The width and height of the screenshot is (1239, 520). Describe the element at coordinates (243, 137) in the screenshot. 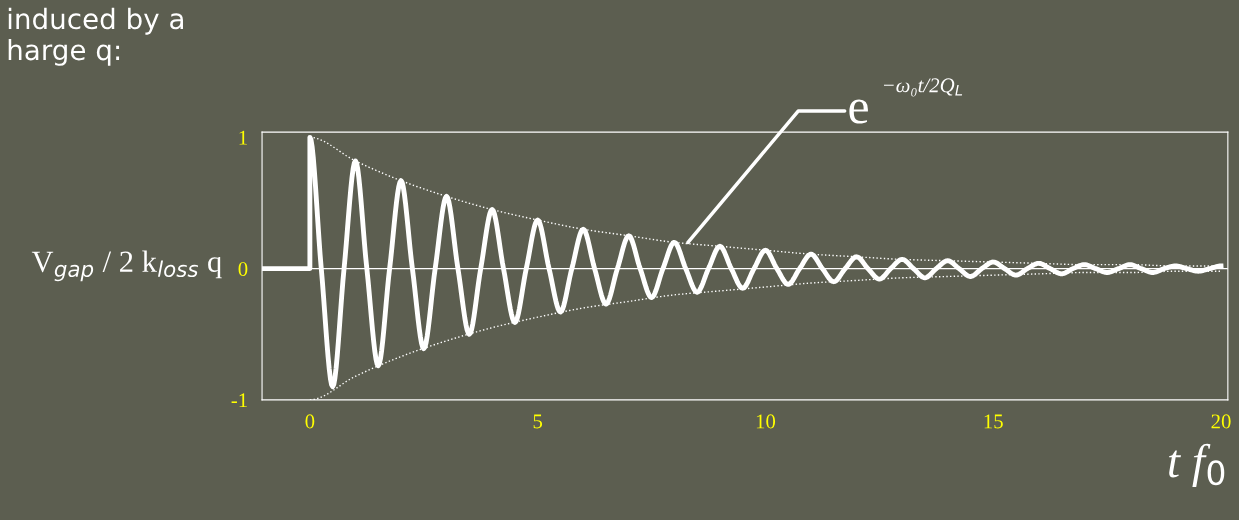

I see `y-tick-label: 1` at that location.